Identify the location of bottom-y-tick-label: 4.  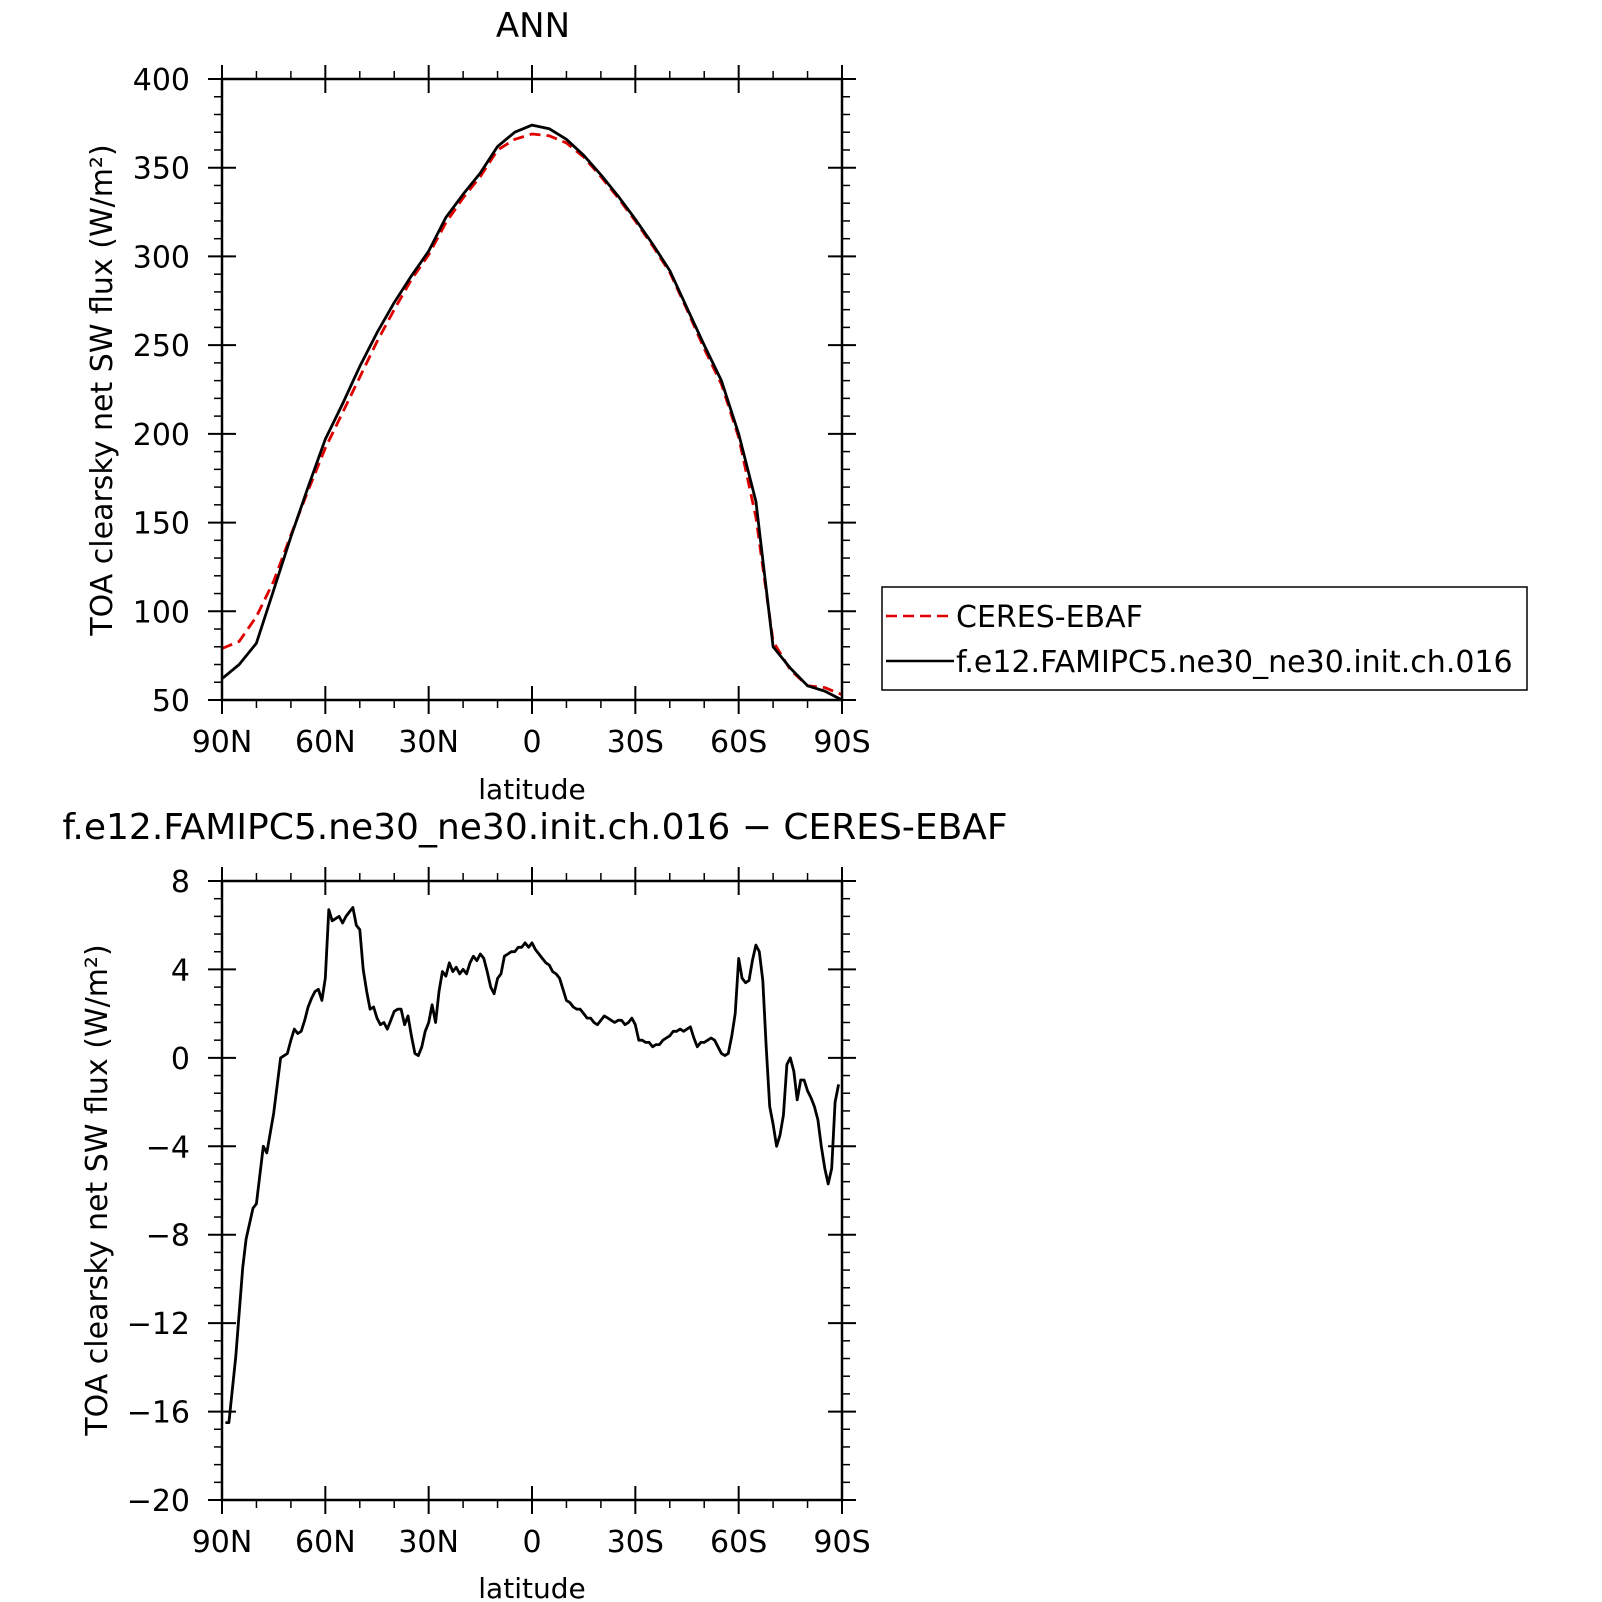
(180, 970).